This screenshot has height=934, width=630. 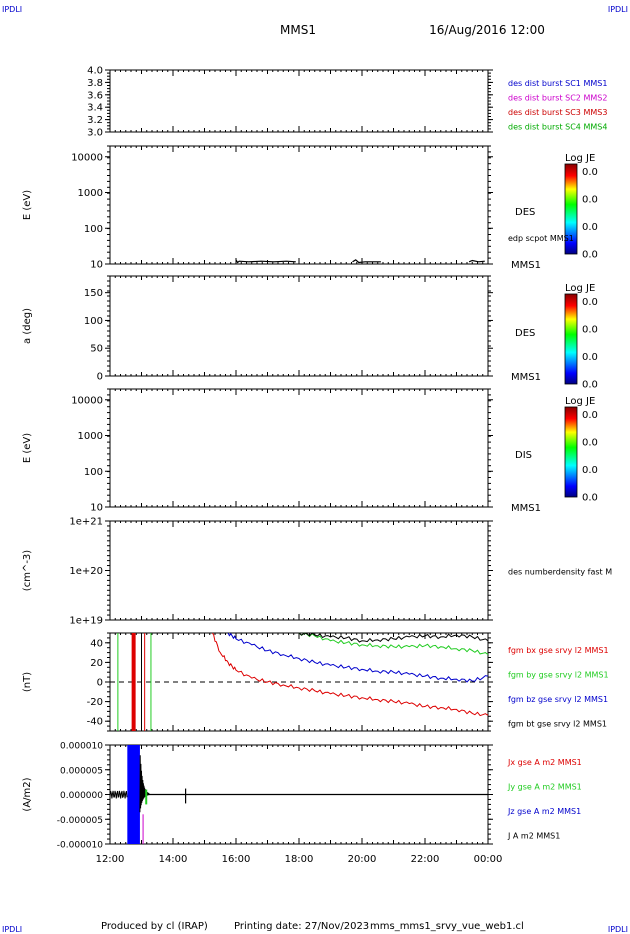 I want to click on x-tick-label: 20:00, so click(x=362, y=859).